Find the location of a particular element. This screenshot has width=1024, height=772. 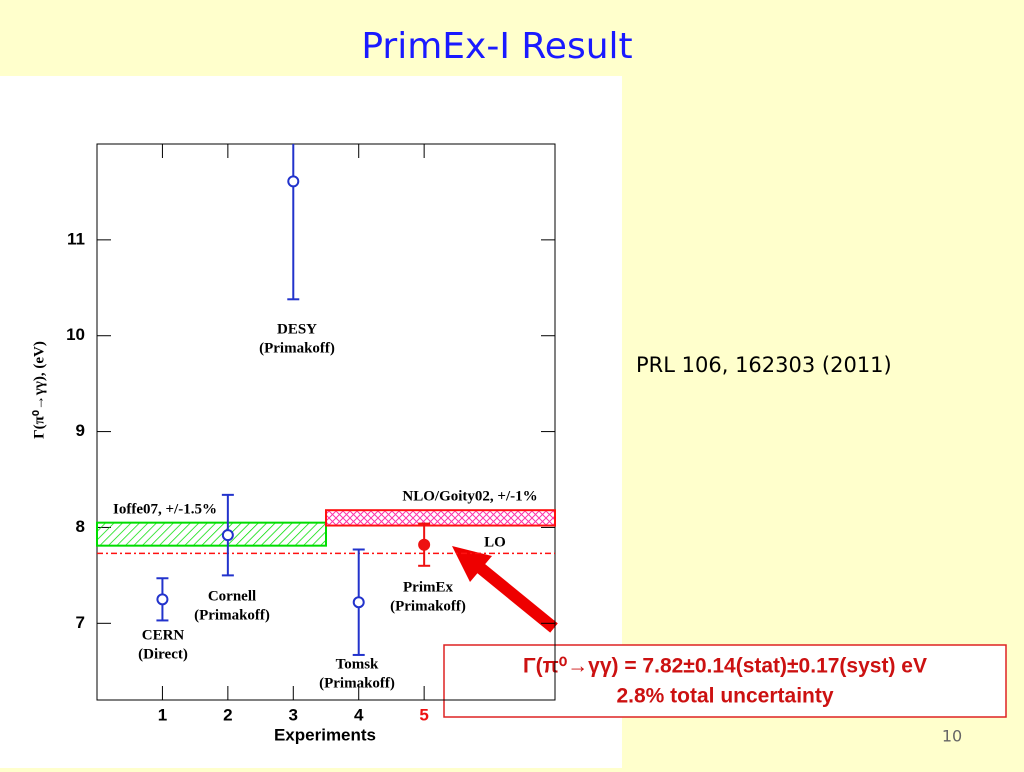

page-number: 10 is located at coordinates (952, 736).